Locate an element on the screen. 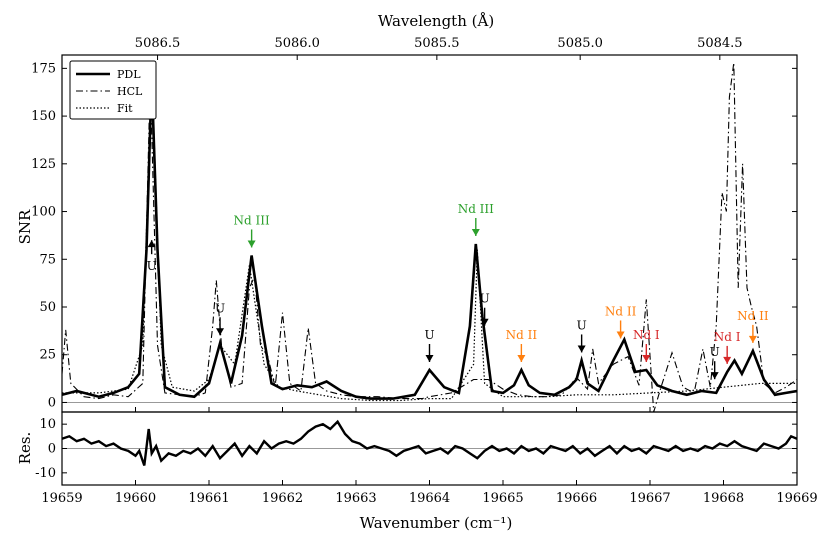 This screenshot has width=830, height=540. top-tick-label: 5086.5 is located at coordinates (158, 43).